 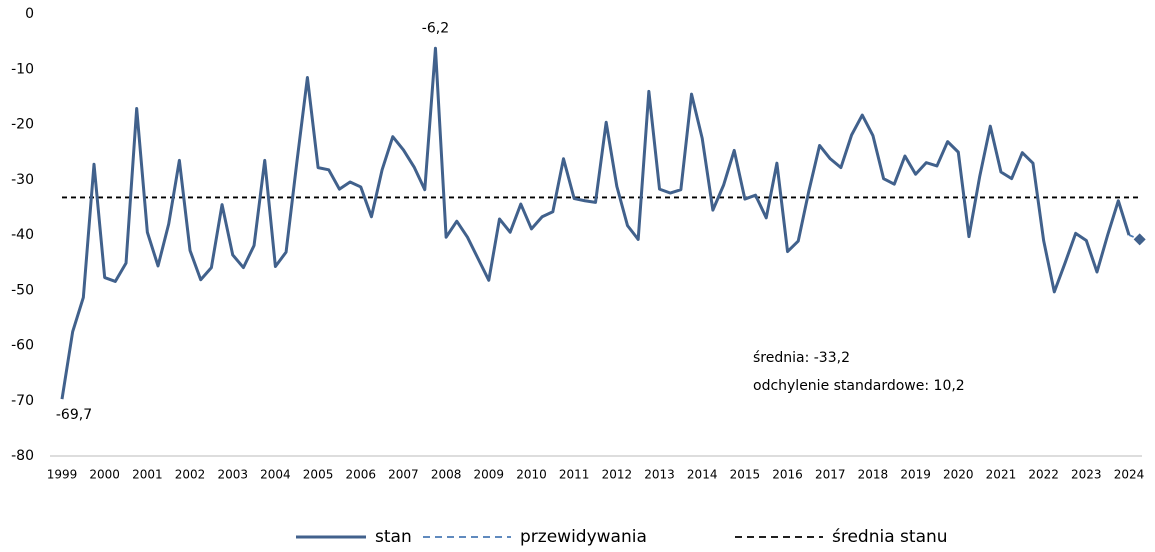 What do you see at coordinates (617, 475) in the screenshot?
I see `x-tick-label: 2012` at bounding box center [617, 475].